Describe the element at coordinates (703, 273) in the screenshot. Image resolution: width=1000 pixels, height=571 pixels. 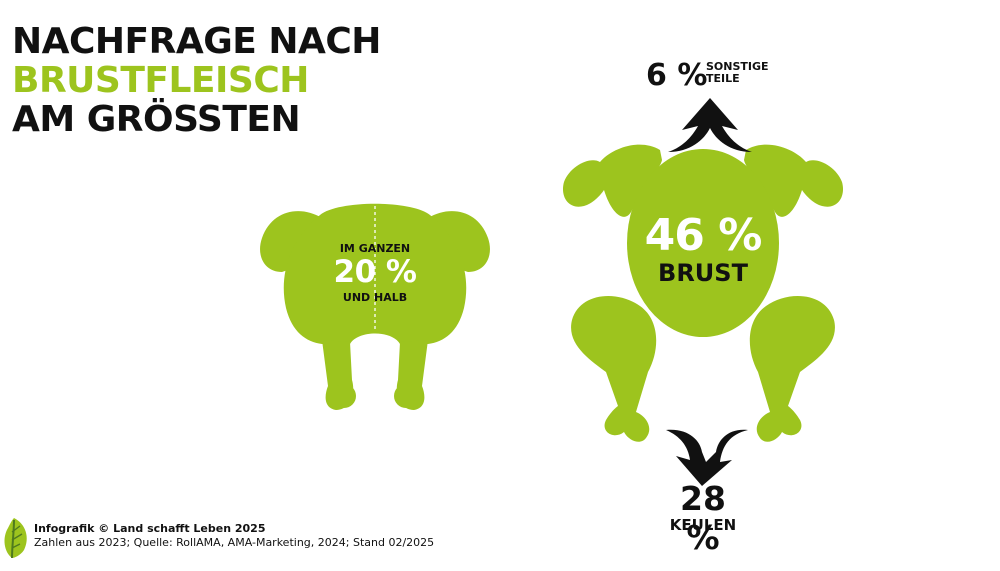
I see `breast-label: BRUST` at that location.